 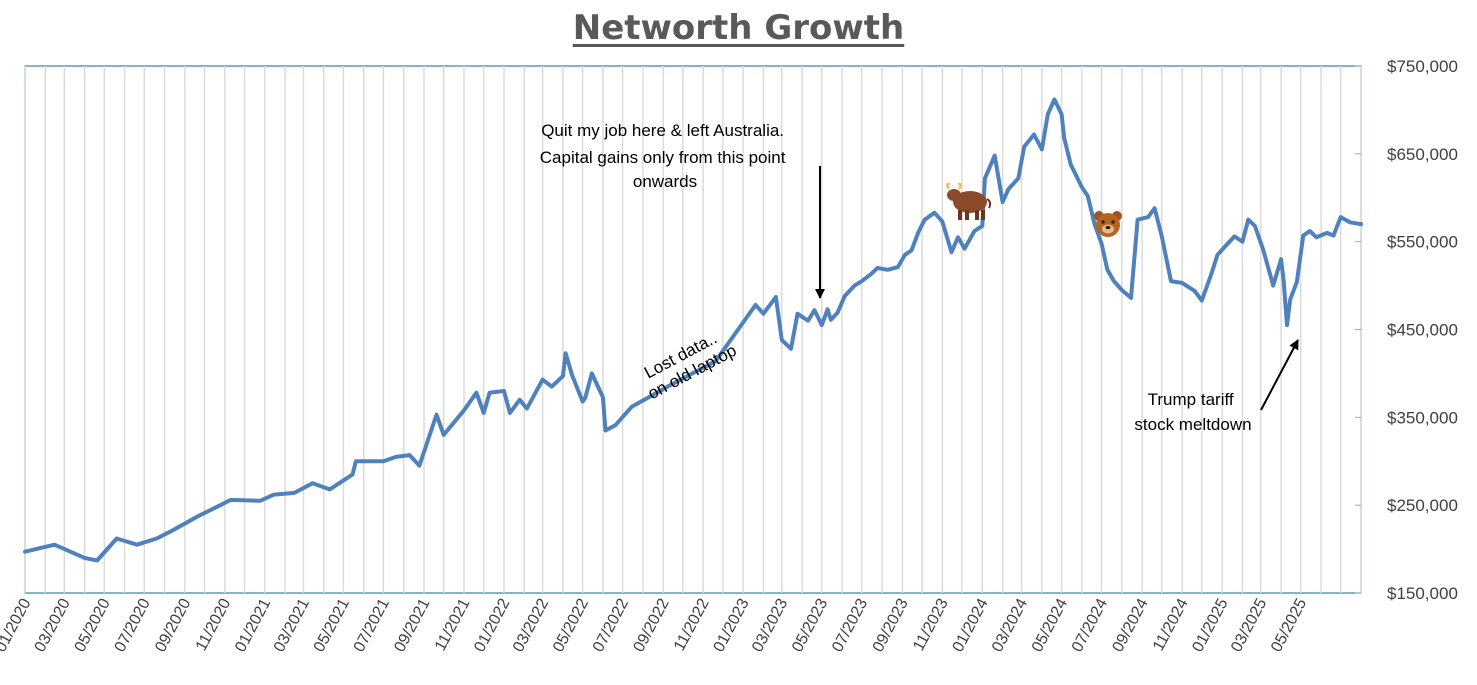 I want to click on x-tick-label: 05/2024, so click(x=1050, y=625).